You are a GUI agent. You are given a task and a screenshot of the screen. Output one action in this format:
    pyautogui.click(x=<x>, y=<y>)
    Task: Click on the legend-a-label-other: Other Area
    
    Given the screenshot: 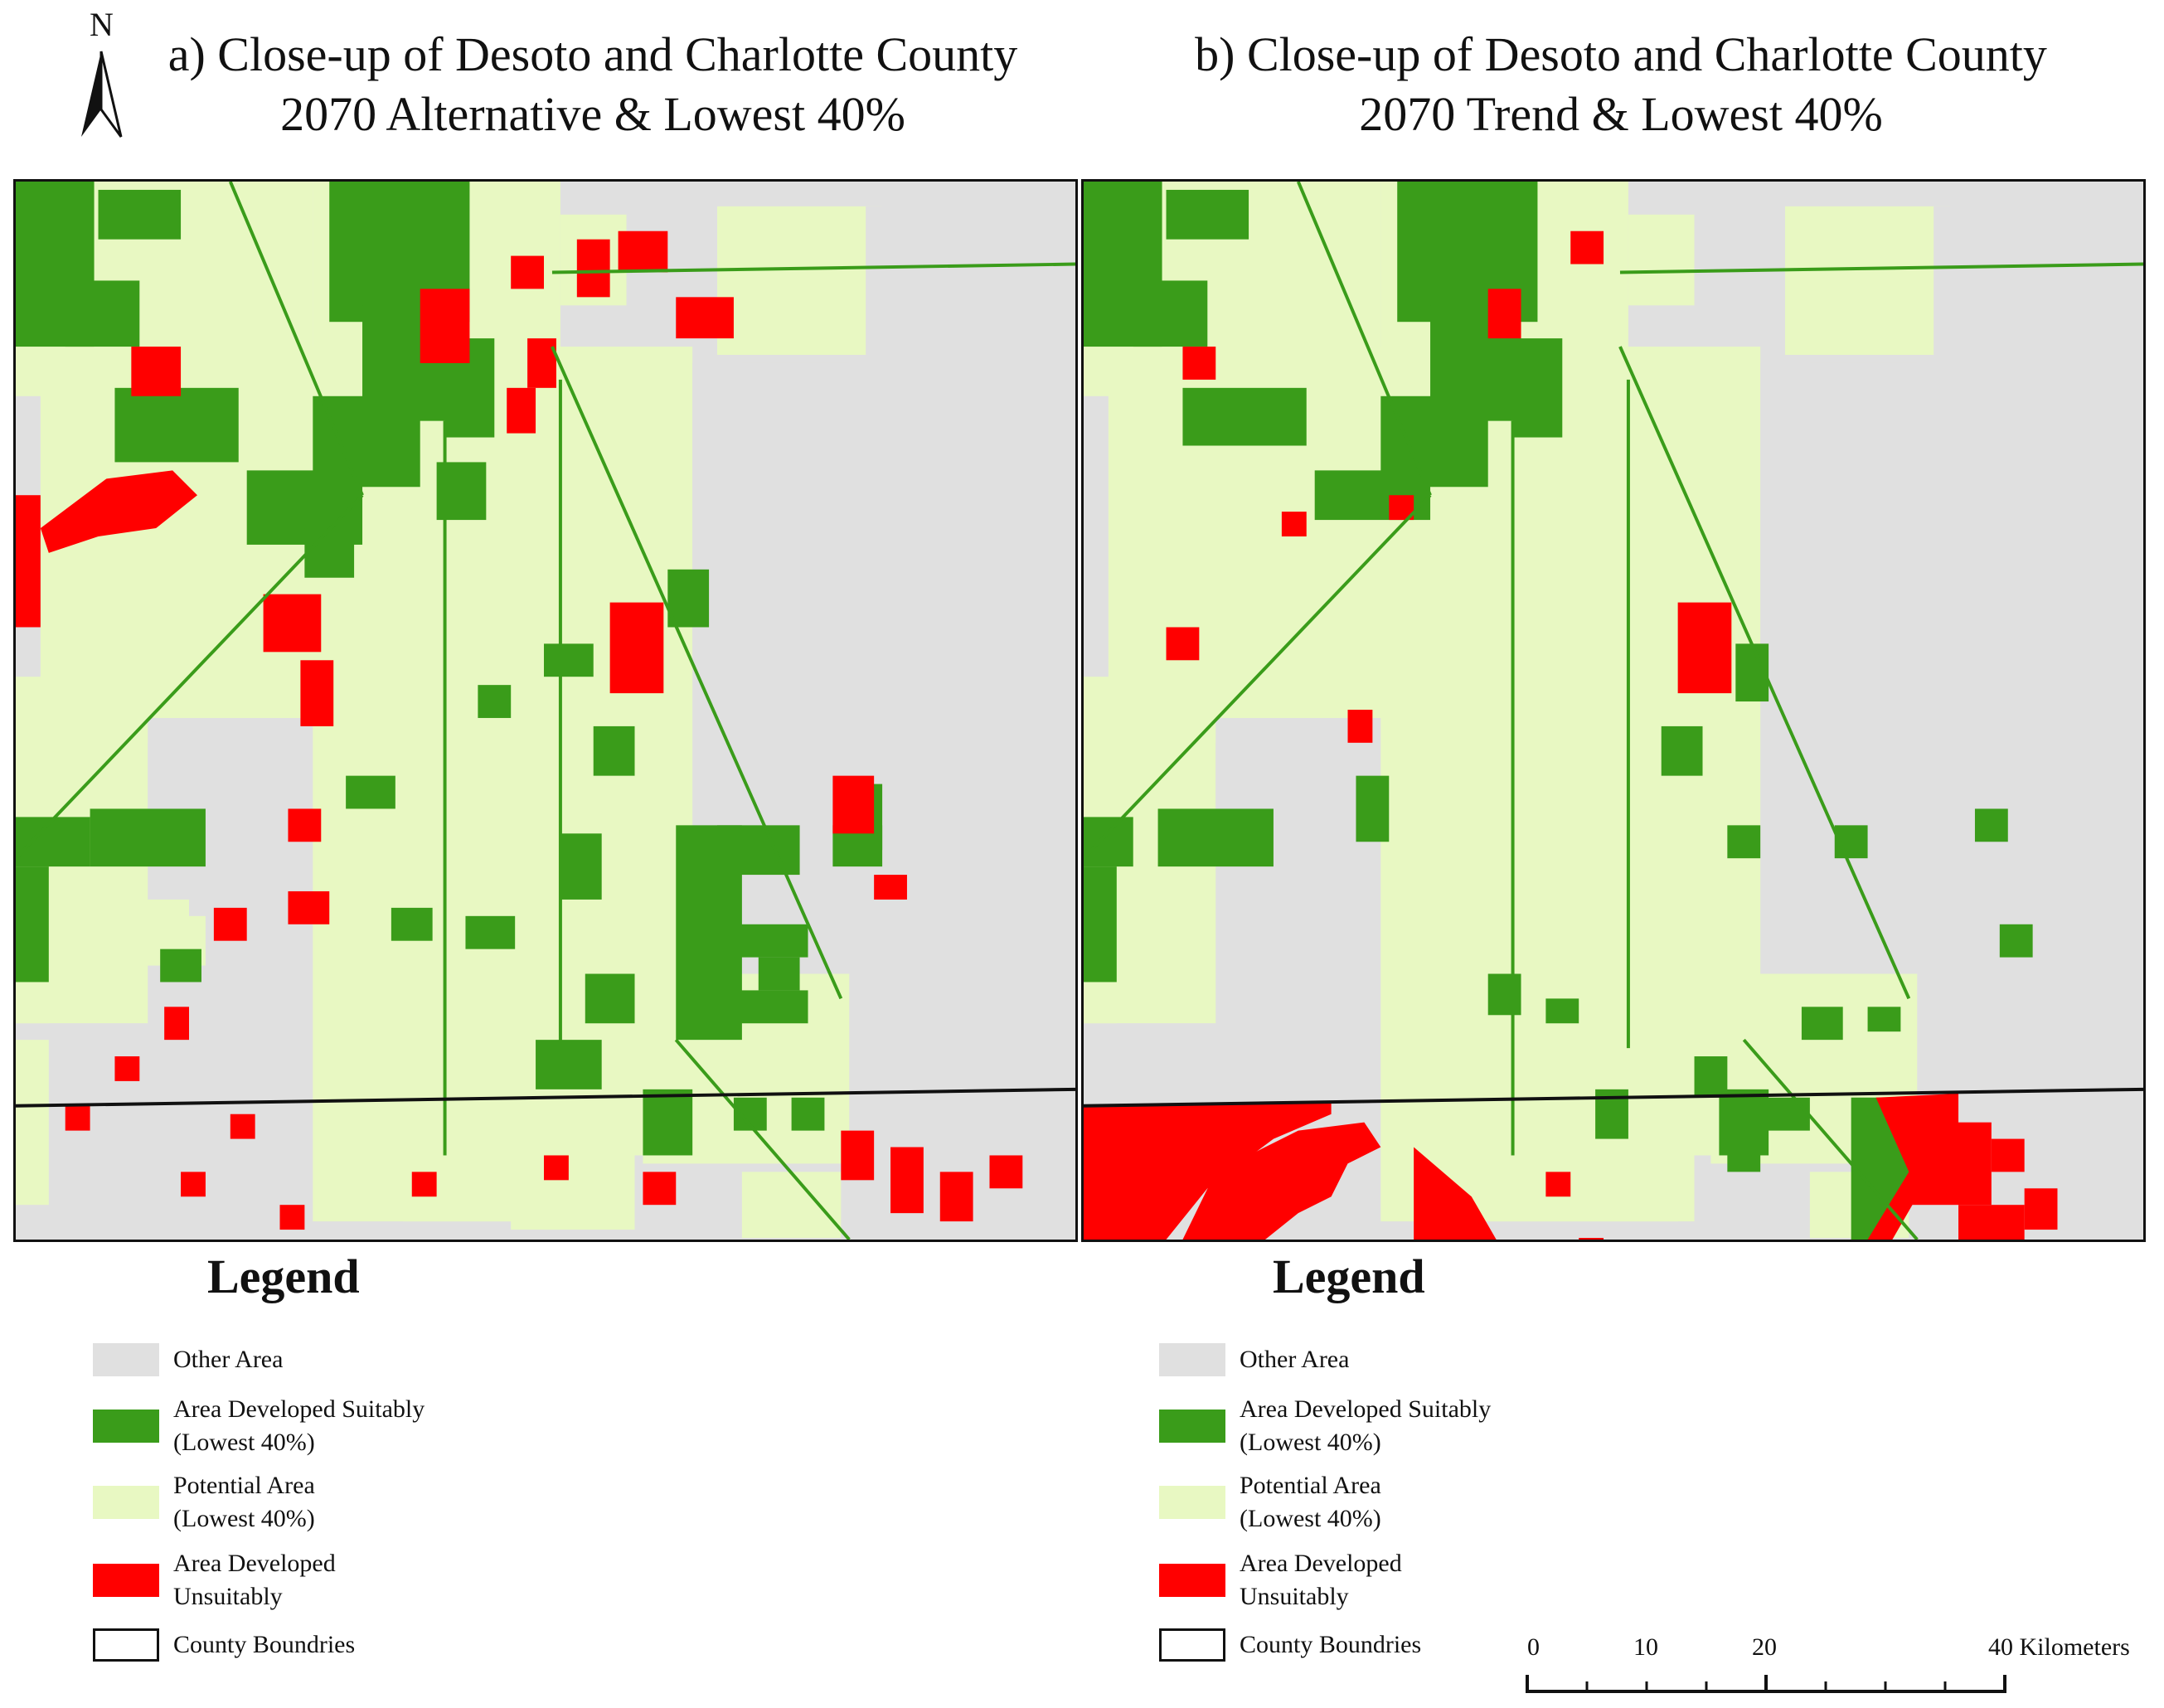 What is the action you would take?
    pyautogui.click(x=228, y=1359)
    